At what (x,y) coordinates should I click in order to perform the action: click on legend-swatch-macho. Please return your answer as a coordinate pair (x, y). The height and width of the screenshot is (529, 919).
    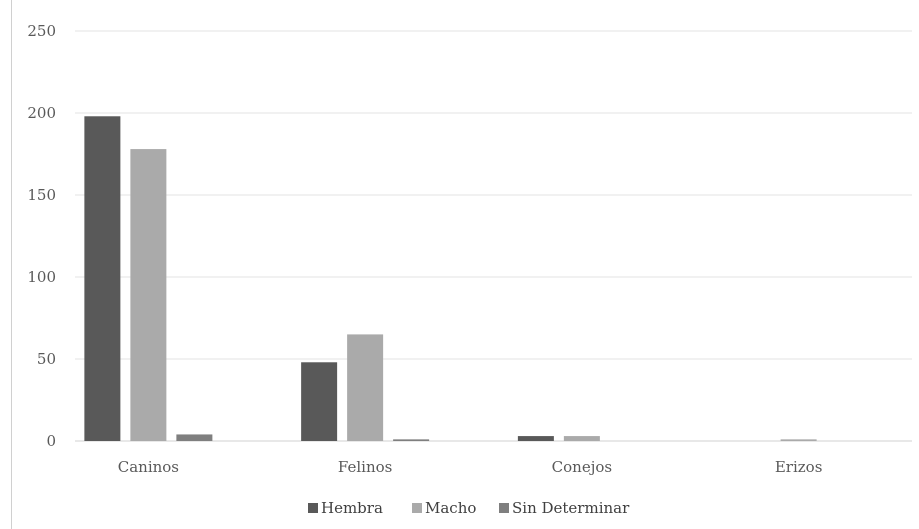
    Looking at the image, I should click on (417, 508).